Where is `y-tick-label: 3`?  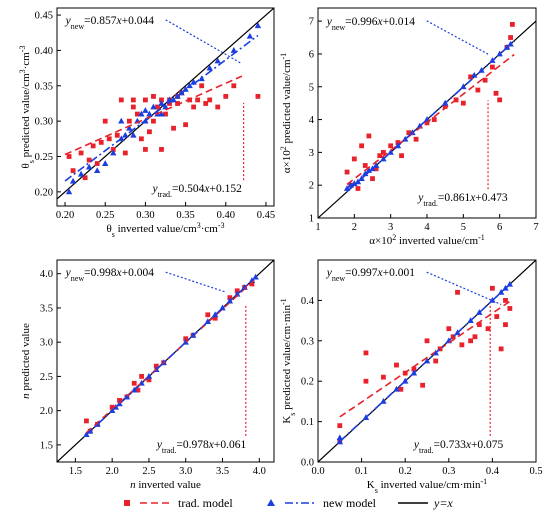
y-tick-label: 3 is located at coordinates (311, 153).